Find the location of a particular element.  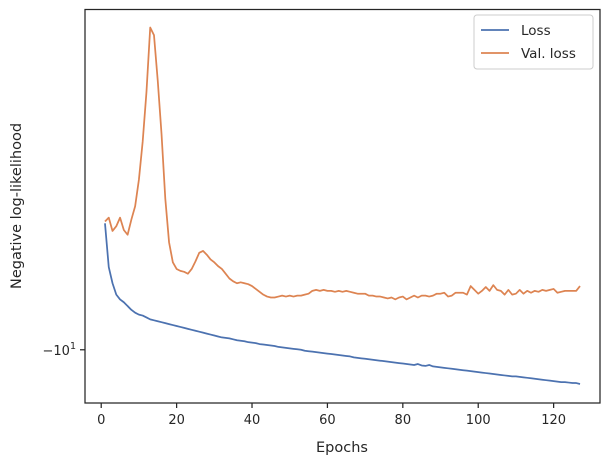

legend-label-loss: Loss is located at coordinates (536, 31).